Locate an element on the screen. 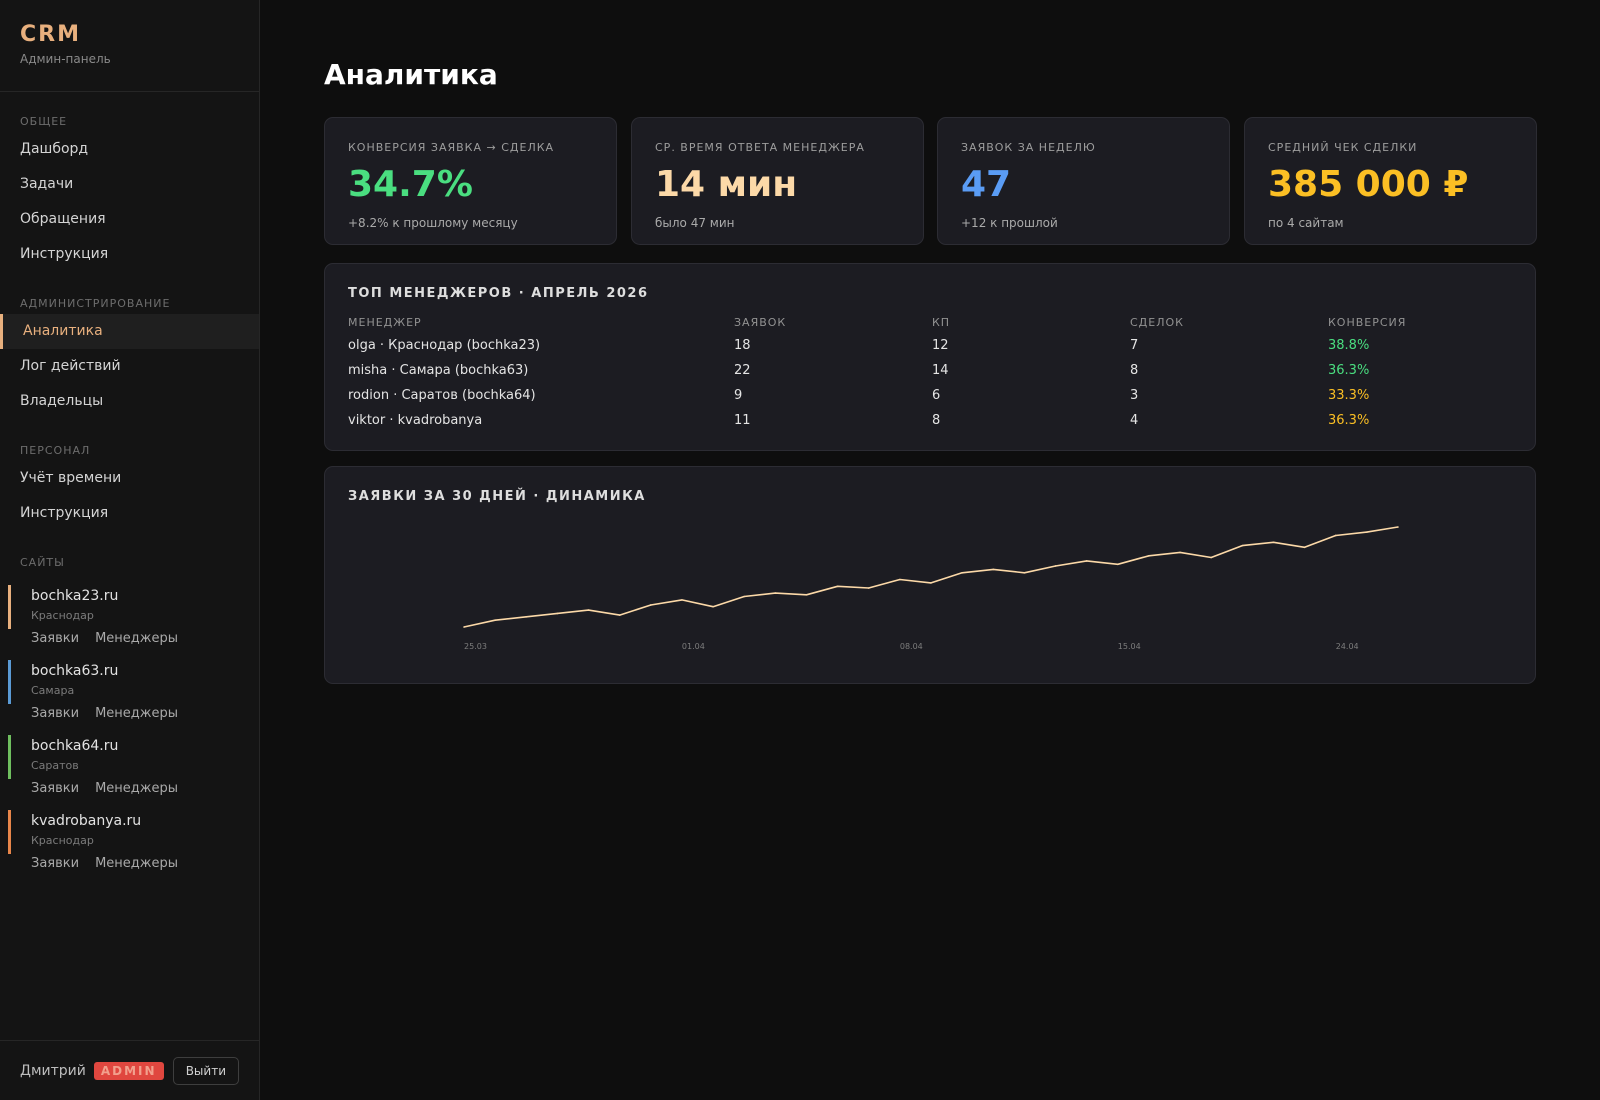 This screenshot has height=1100, width=1600. nav-item-owners: Владельцы is located at coordinates (62, 401).